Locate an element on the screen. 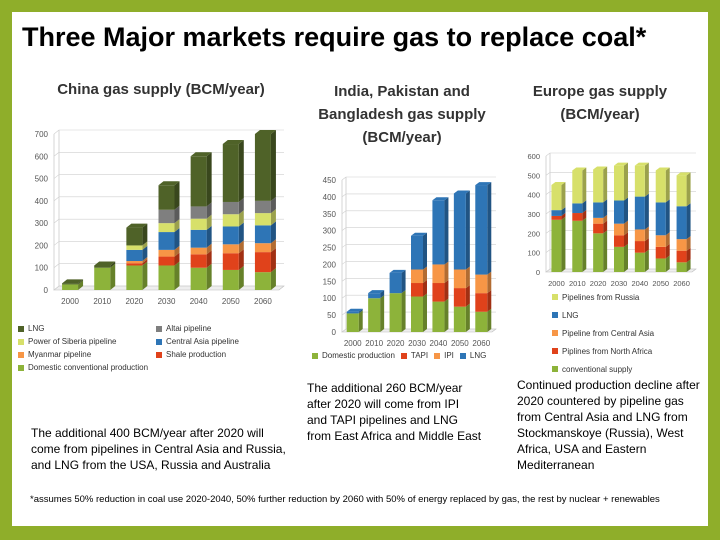 The height and width of the screenshot is (540, 720). y-tick-label: 200 is located at coordinates (330, 264).